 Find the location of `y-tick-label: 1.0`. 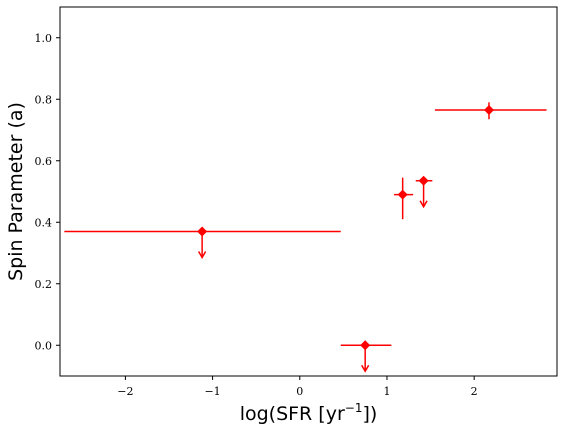

y-tick-label: 1.0 is located at coordinates (44, 38).